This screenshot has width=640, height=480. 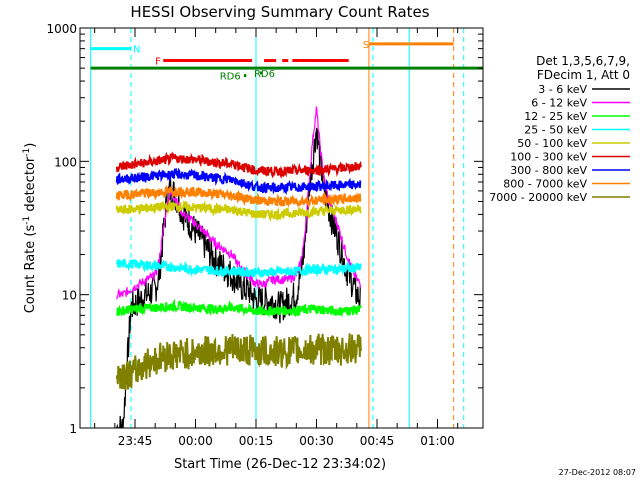 What do you see at coordinates (437, 441) in the screenshot?
I see `x-tick-label: 01:00` at bounding box center [437, 441].